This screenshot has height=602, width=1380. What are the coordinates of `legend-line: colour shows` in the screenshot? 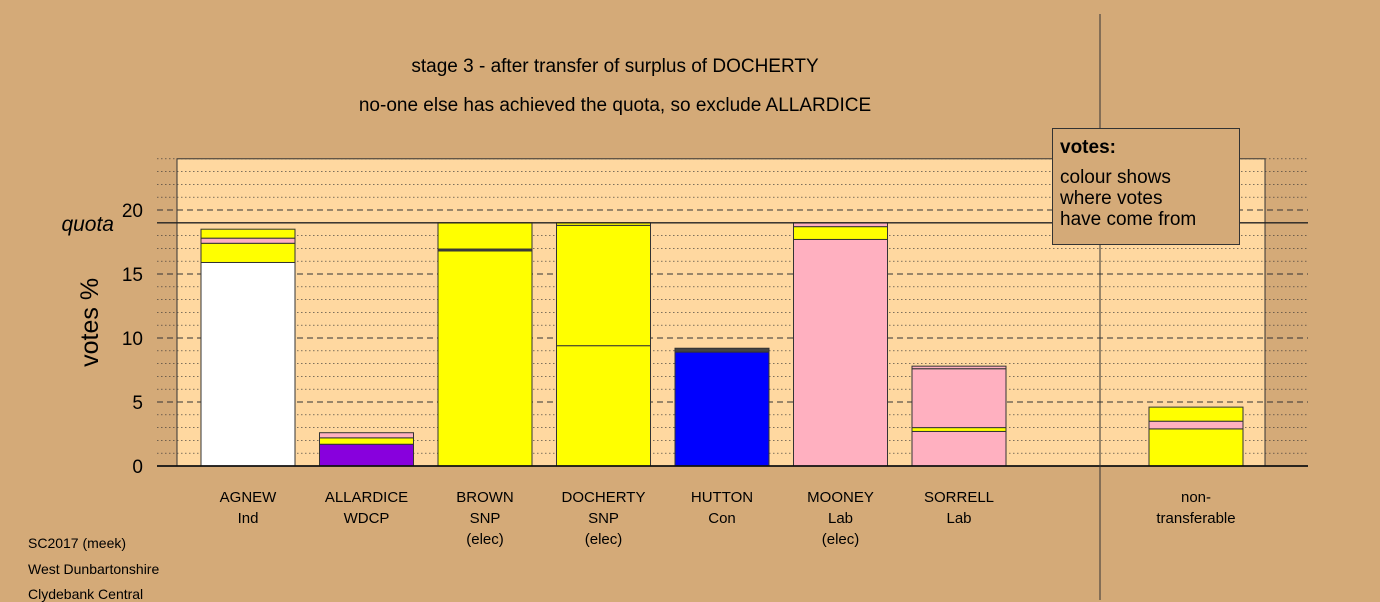 It's located at (1115, 177).